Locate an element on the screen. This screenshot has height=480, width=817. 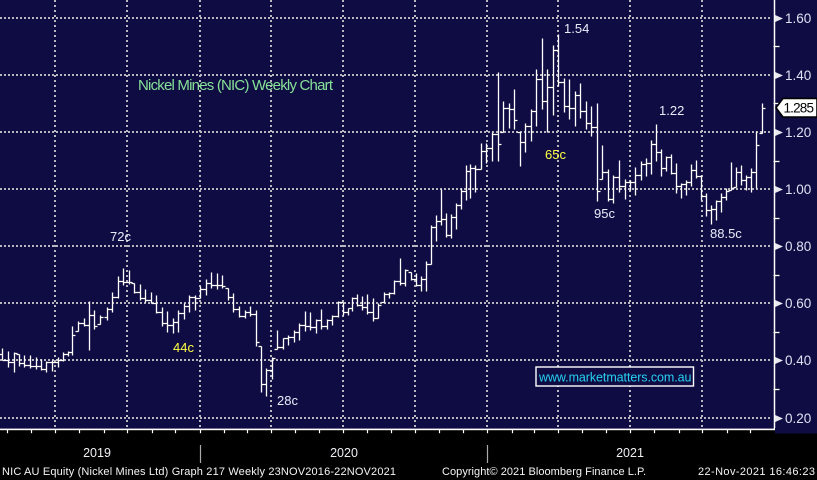
svg-text: 1.00 is located at coordinates (798, 189).